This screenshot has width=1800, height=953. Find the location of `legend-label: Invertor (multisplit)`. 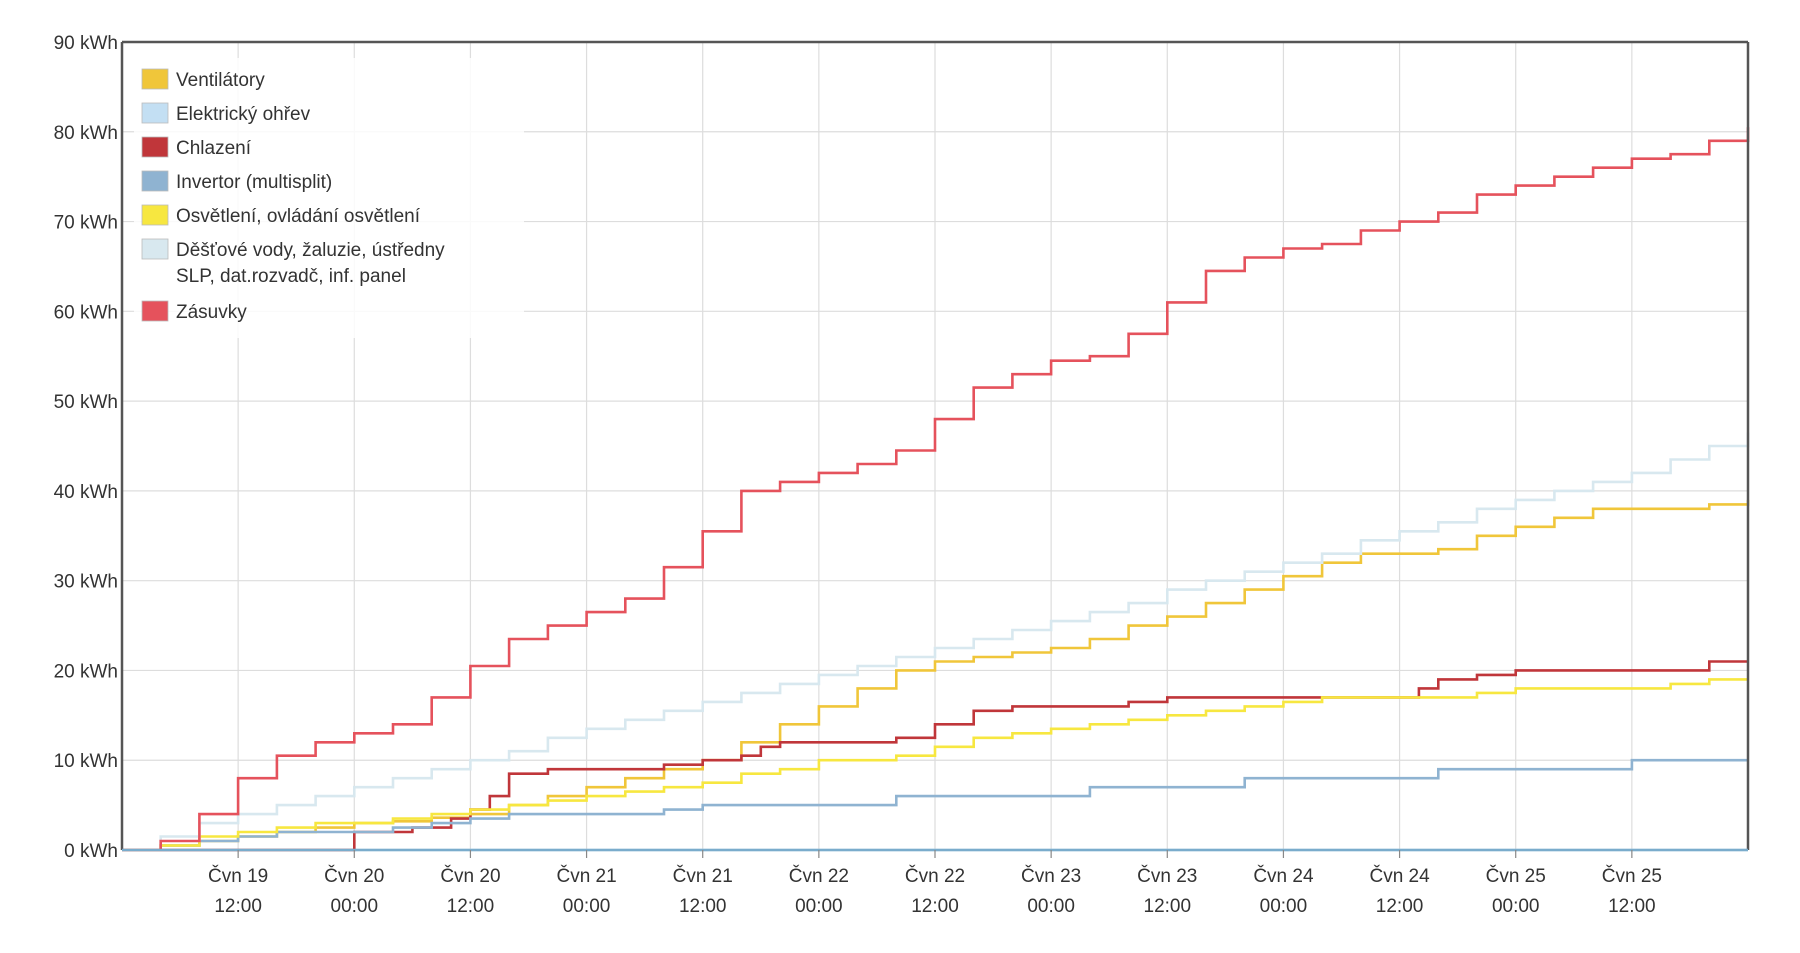

legend-label: Invertor (multisplit) is located at coordinates (254, 182).